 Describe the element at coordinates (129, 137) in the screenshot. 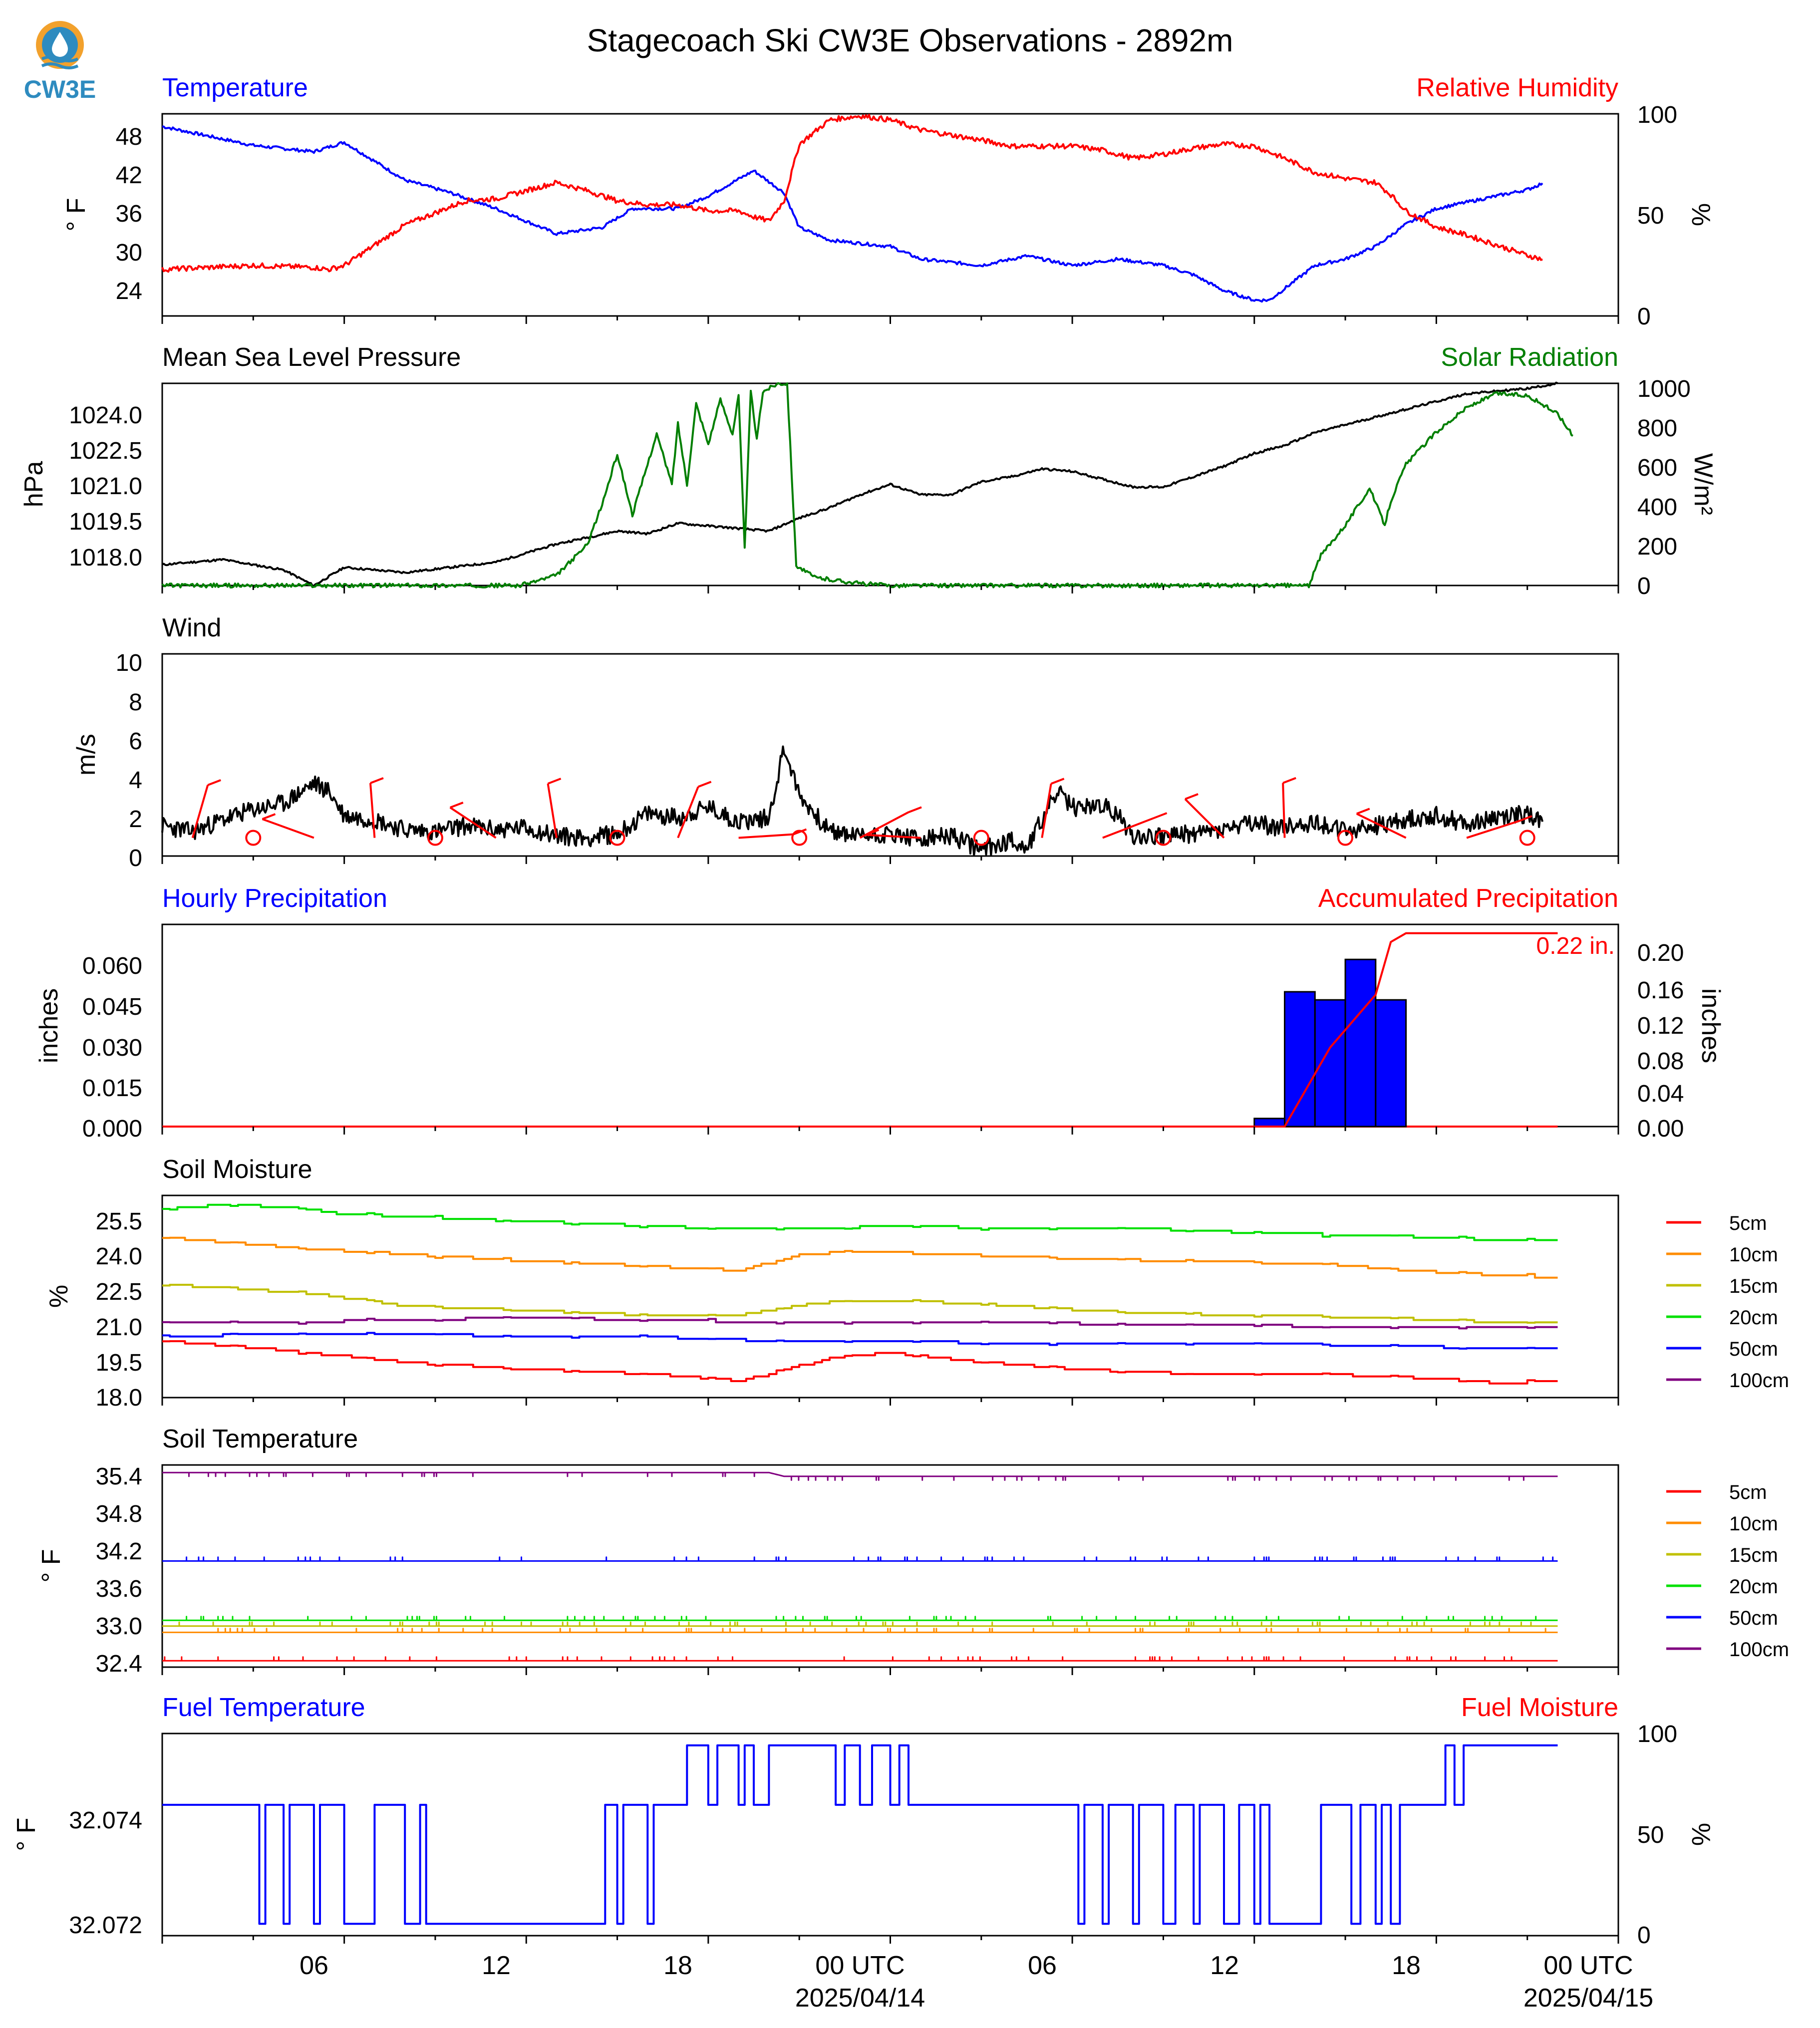

I see `temperature-tick: 48` at that location.